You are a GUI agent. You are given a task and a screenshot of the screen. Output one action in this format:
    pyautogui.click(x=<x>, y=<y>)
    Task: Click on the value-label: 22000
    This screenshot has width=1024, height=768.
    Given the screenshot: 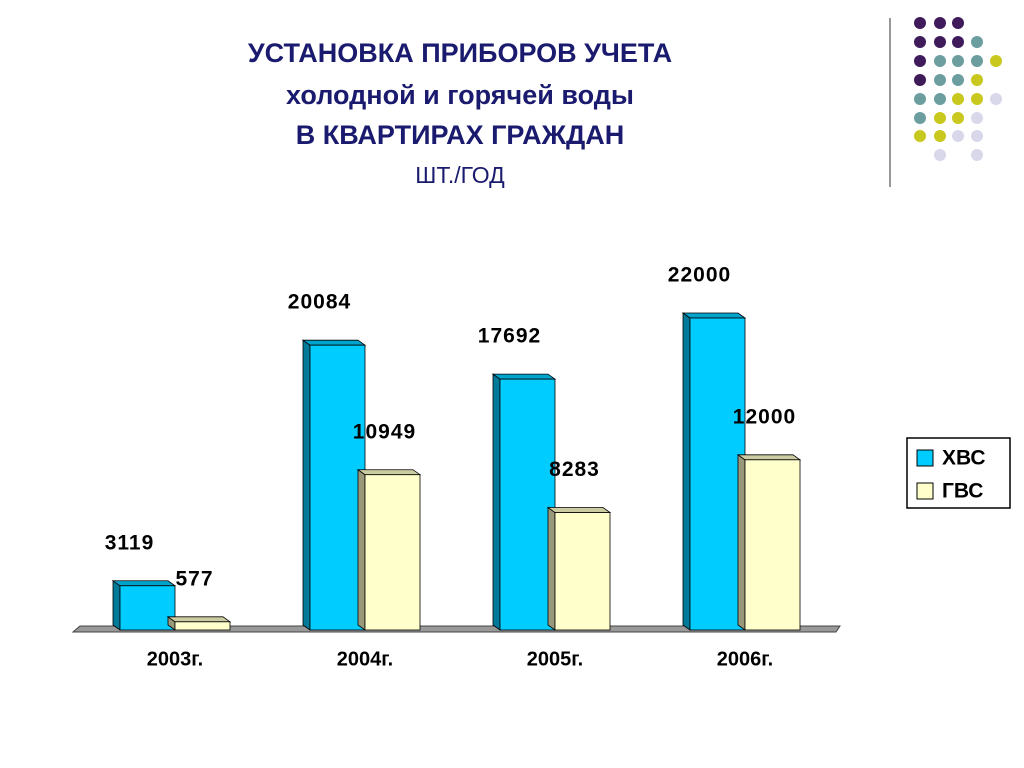 What is the action you would take?
    pyautogui.click(x=699, y=275)
    